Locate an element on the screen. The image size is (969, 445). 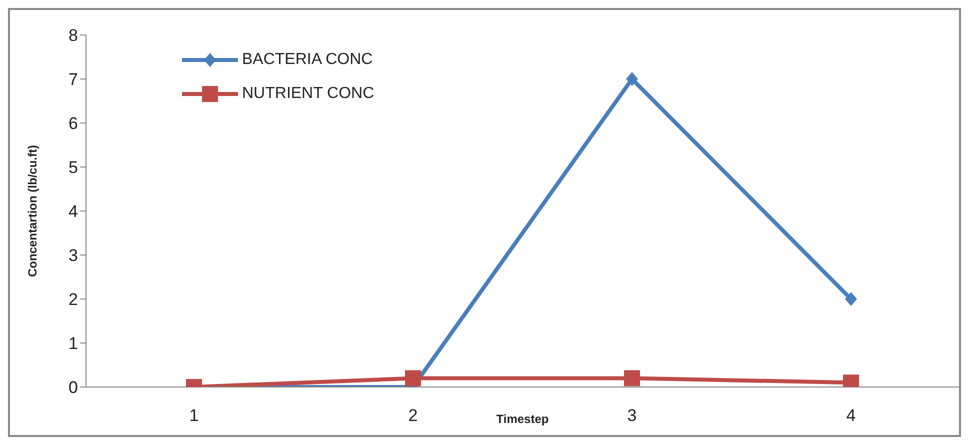
x-tick-label: 2 is located at coordinates (413, 416).